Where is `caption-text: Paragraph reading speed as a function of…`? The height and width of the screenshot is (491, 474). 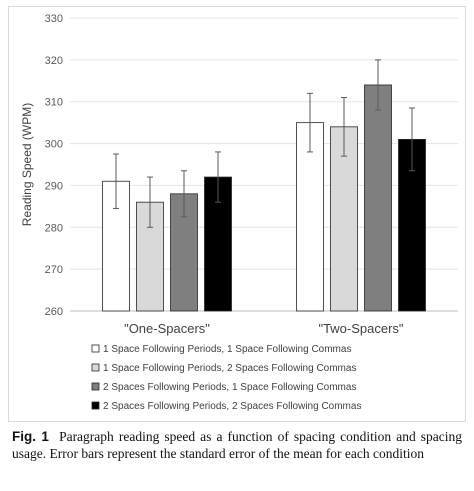
caption-text: Paragraph reading speed as a function of… is located at coordinates (237, 445).